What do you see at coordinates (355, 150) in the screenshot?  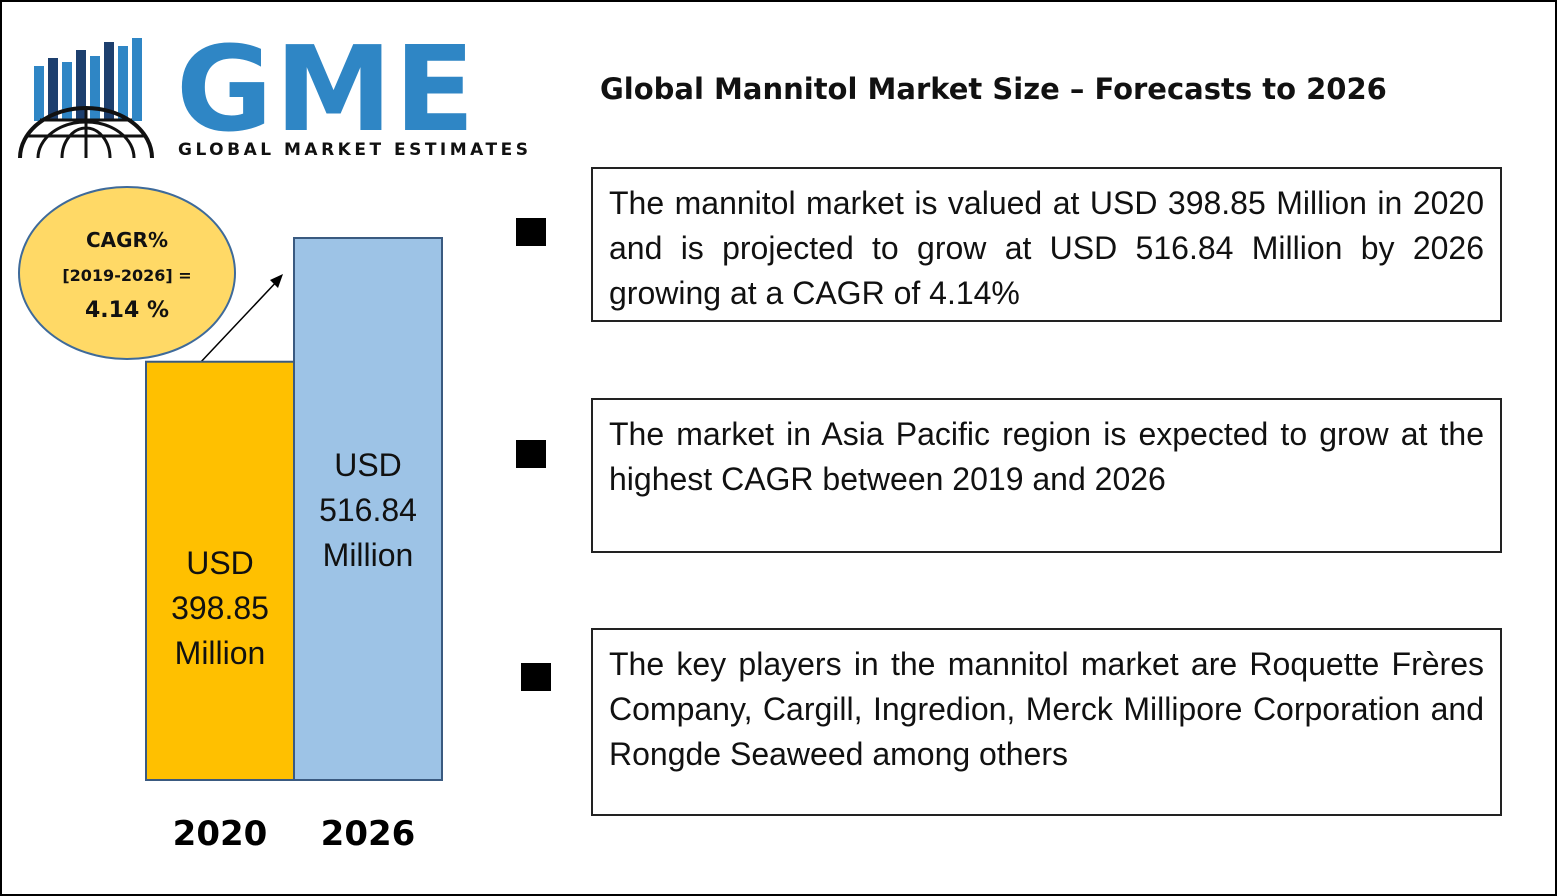 I see `logo-tagline: GLOBAL MARKET ESTIMATES` at bounding box center [355, 150].